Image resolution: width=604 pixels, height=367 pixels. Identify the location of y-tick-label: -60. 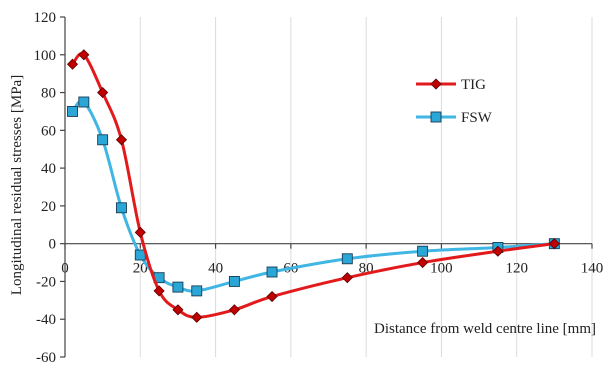
(46, 358).